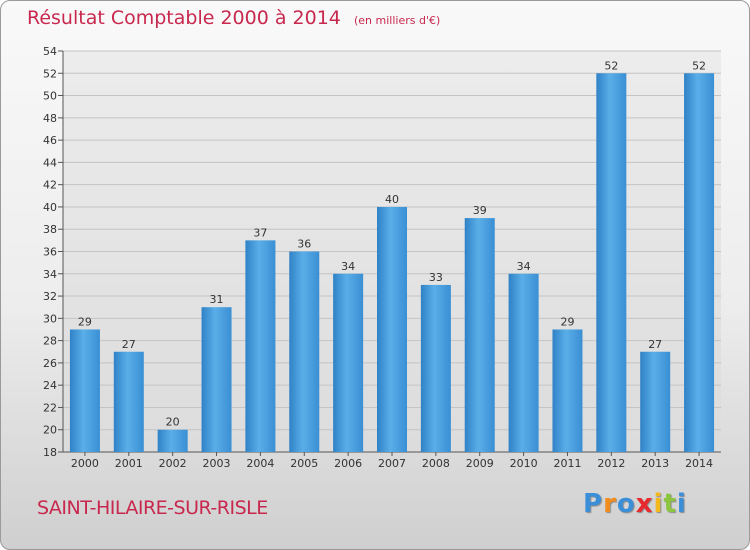  Describe the element at coordinates (611, 463) in the screenshot. I see `x-tick-label: 2012` at that location.